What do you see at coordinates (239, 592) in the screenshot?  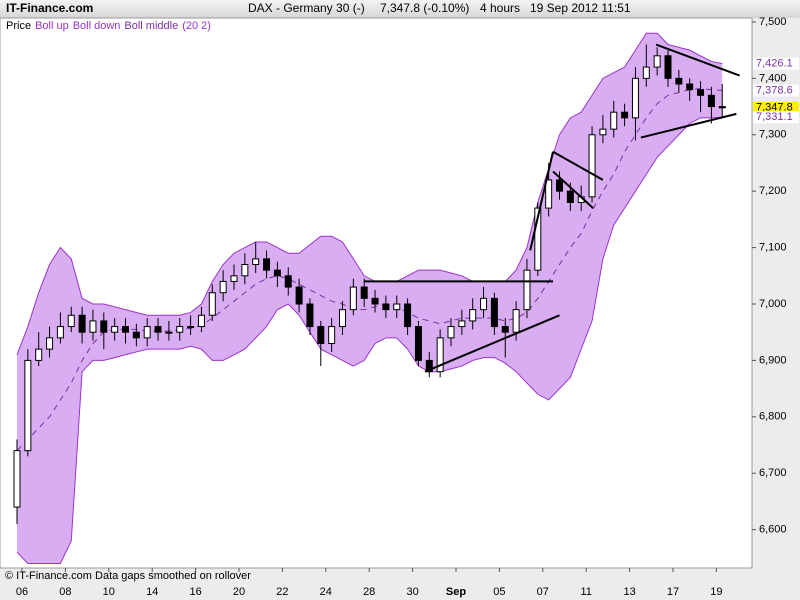 I see `x-tick-label: 20` at bounding box center [239, 592].